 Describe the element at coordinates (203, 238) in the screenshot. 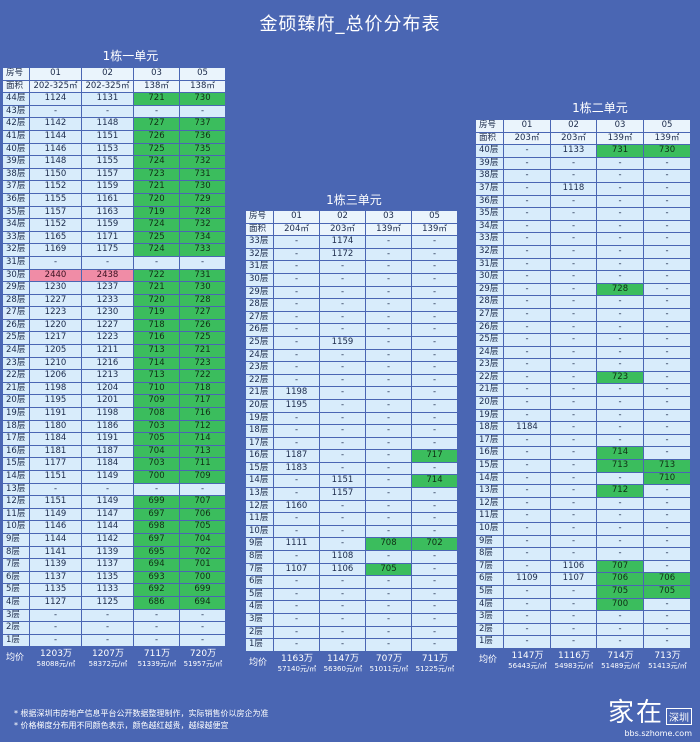

I see `price-cell: 734` at that location.